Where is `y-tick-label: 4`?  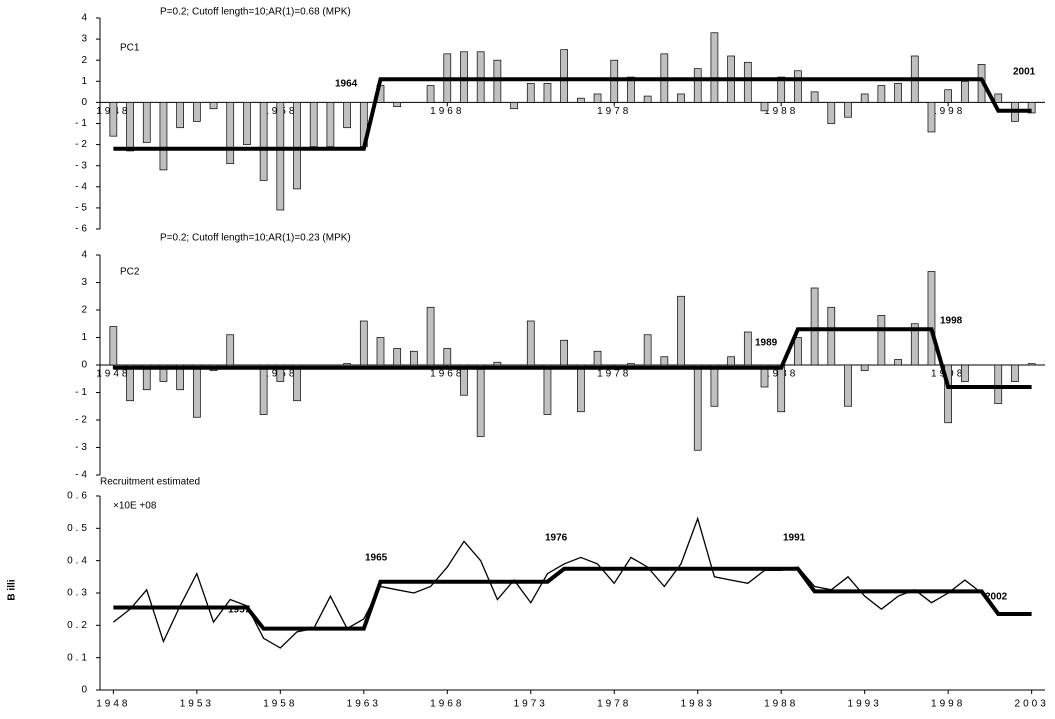 y-tick-label: 4 is located at coordinates (85, 18).